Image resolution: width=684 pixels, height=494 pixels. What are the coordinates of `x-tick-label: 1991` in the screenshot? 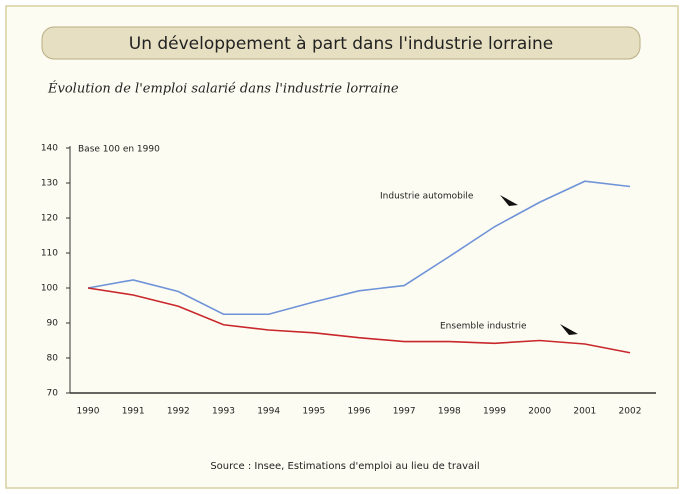 It's located at (133, 412).